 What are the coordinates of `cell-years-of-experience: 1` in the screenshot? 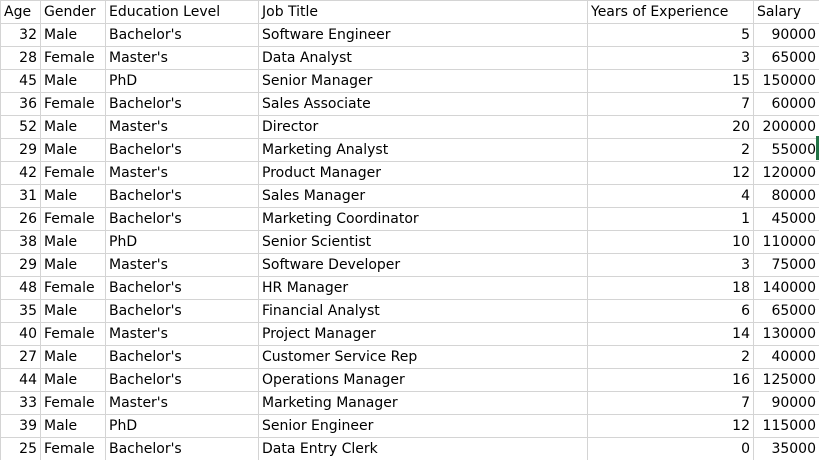 It's located at (670, 219).